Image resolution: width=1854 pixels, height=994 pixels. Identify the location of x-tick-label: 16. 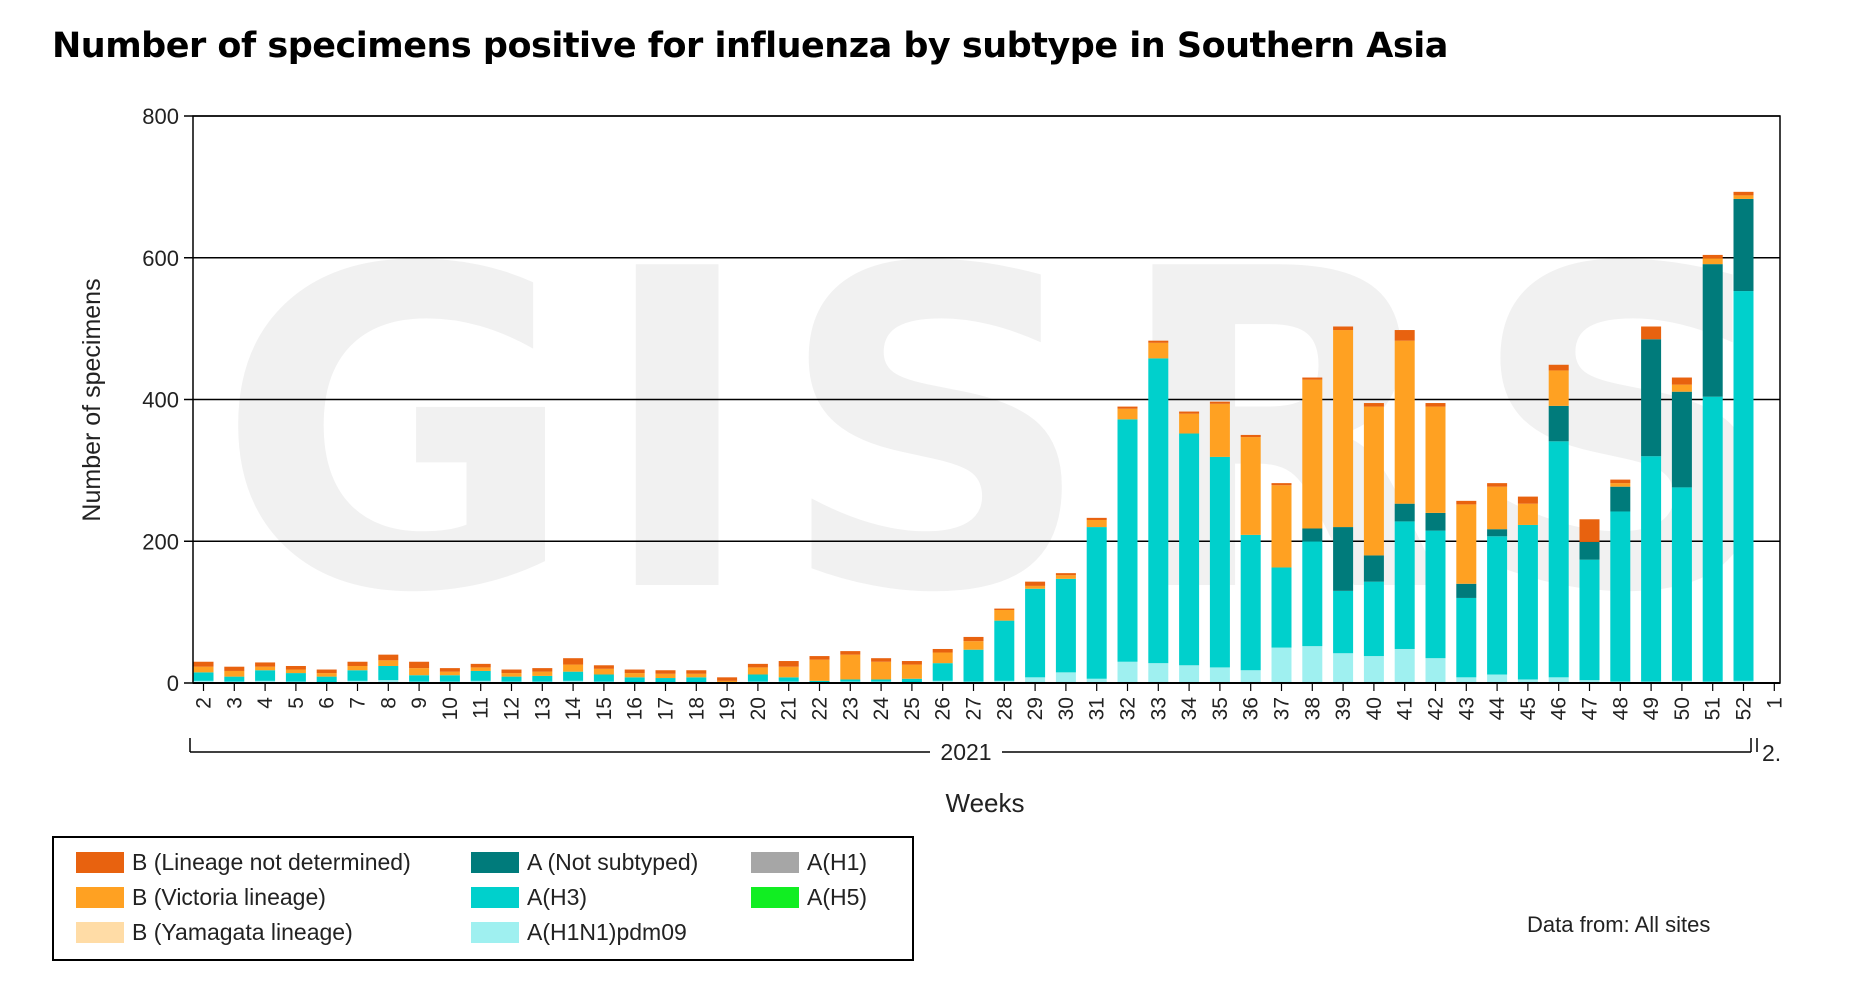
(635, 708).